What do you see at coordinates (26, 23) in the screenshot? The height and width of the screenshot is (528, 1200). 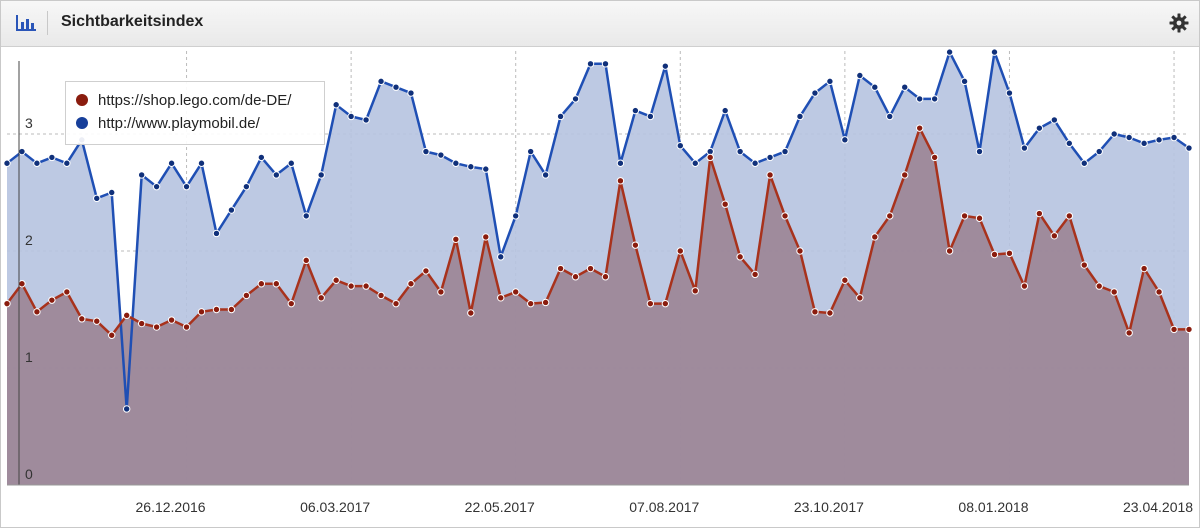 I see `bar-chart-icon` at bounding box center [26, 23].